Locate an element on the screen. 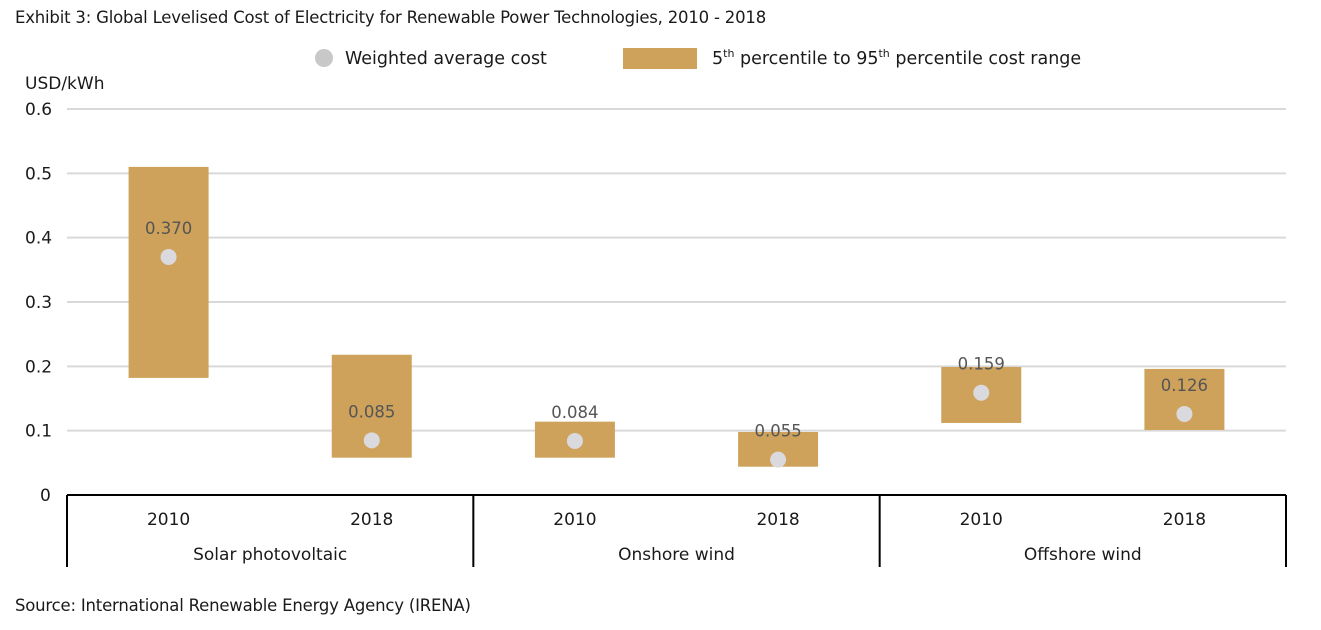 This screenshot has height=630, width=1321. data-label: 0.084 is located at coordinates (574, 412).